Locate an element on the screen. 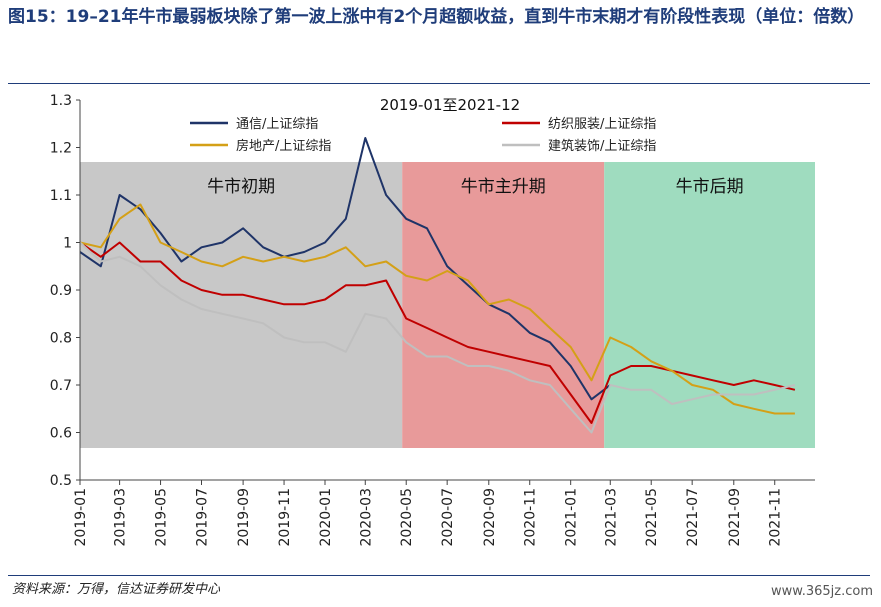 The width and height of the screenshot is (881, 607). x-tick-label-0: 2019-01 is located at coordinates (81, 517).